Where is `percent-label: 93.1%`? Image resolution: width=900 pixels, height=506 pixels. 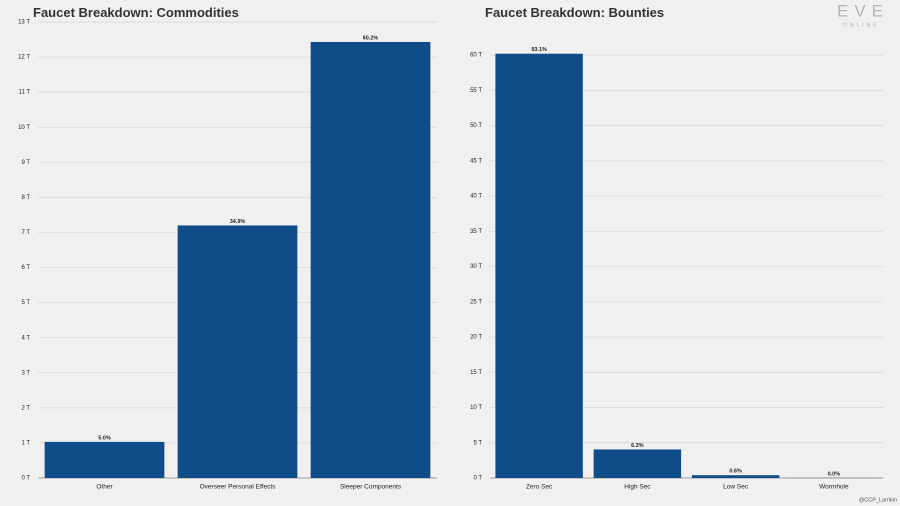
percent-label: 93.1% is located at coordinates (539, 50).